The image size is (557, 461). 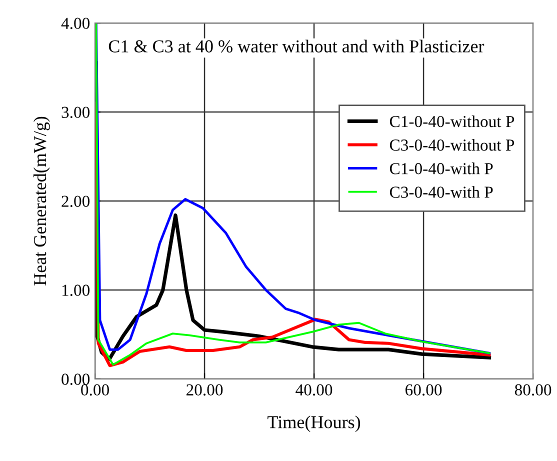 I want to click on y-tick-label: 1.00, so click(x=76, y=290).